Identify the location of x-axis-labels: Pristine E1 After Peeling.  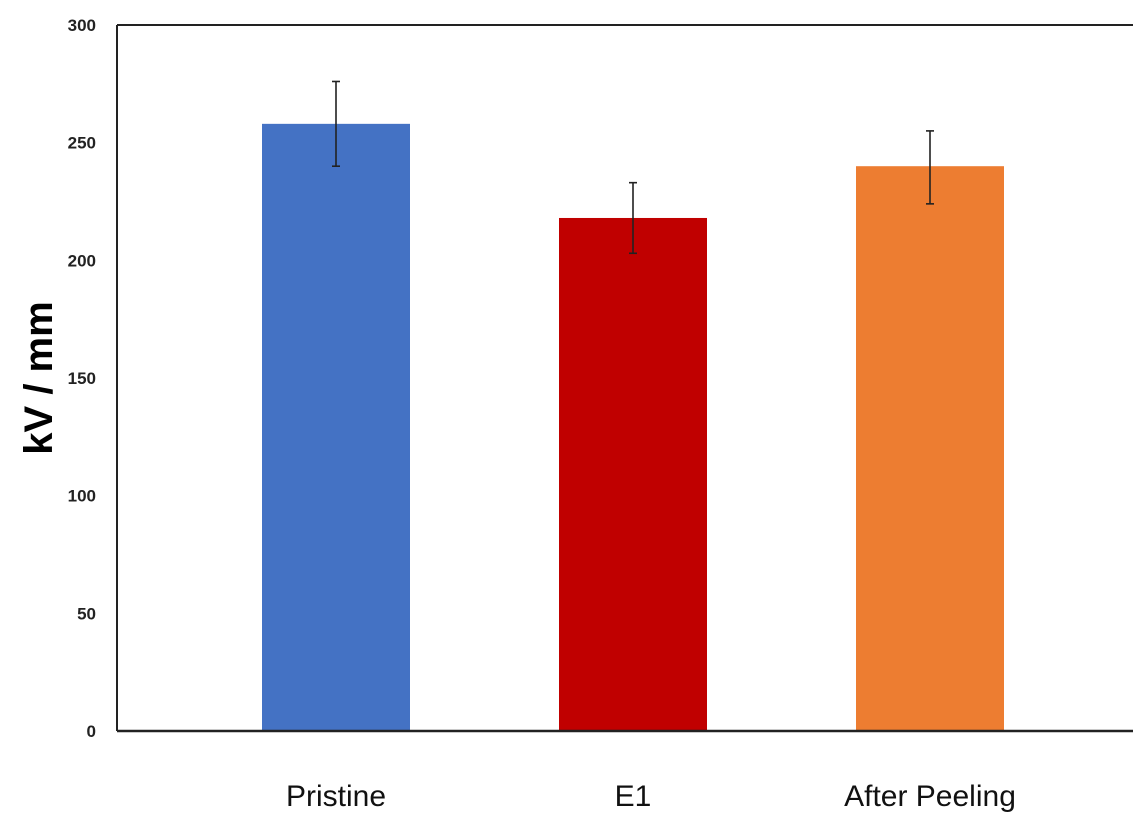
(651, 796).